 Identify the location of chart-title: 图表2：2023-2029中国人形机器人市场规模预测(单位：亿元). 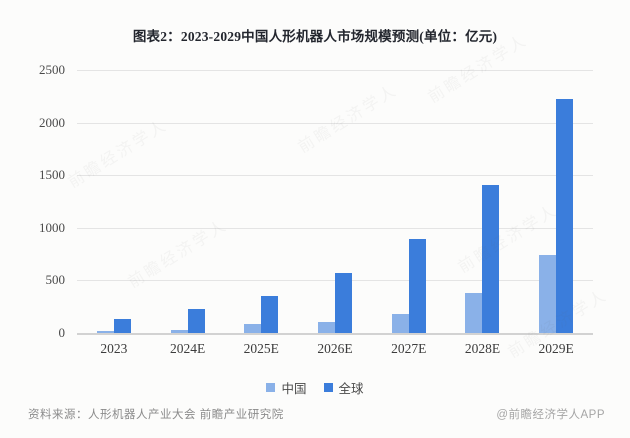
(315, 36).